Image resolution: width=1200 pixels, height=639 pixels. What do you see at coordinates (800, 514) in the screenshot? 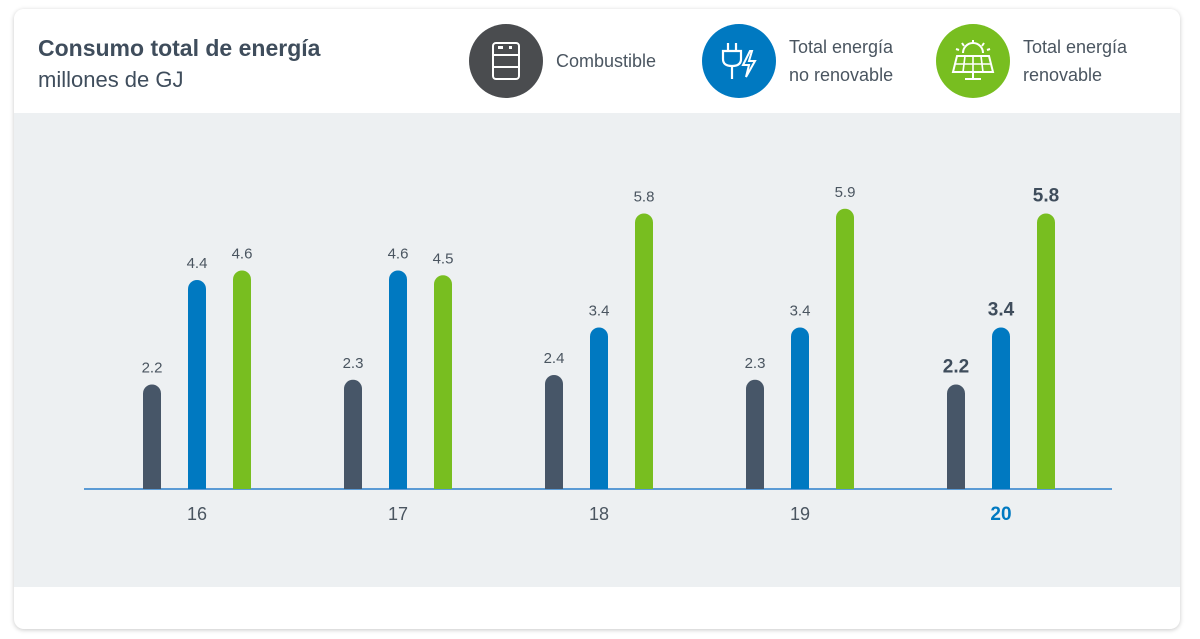
I see `x-tick-label: 19` at bounding box center [800, 514].